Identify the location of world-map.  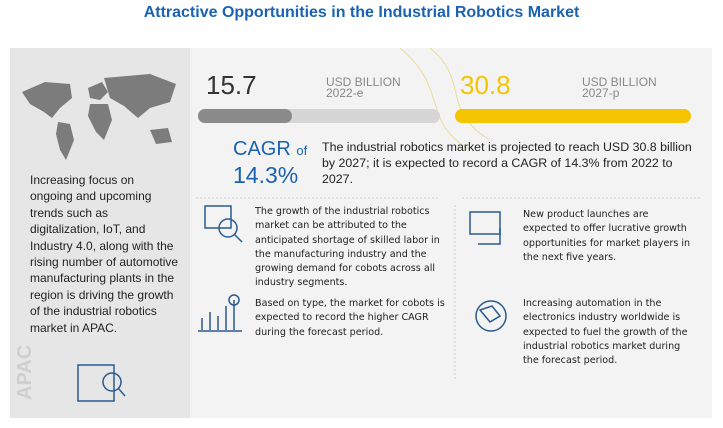
(99, 117).